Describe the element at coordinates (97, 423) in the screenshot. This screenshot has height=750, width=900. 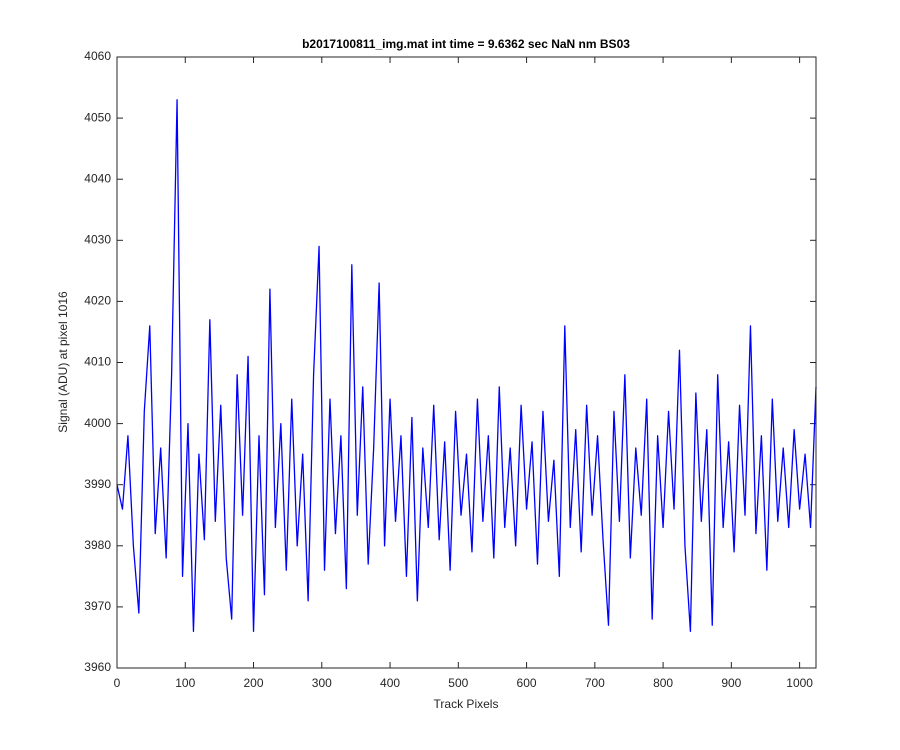
I see `y-tick-label: 4000` at that location.